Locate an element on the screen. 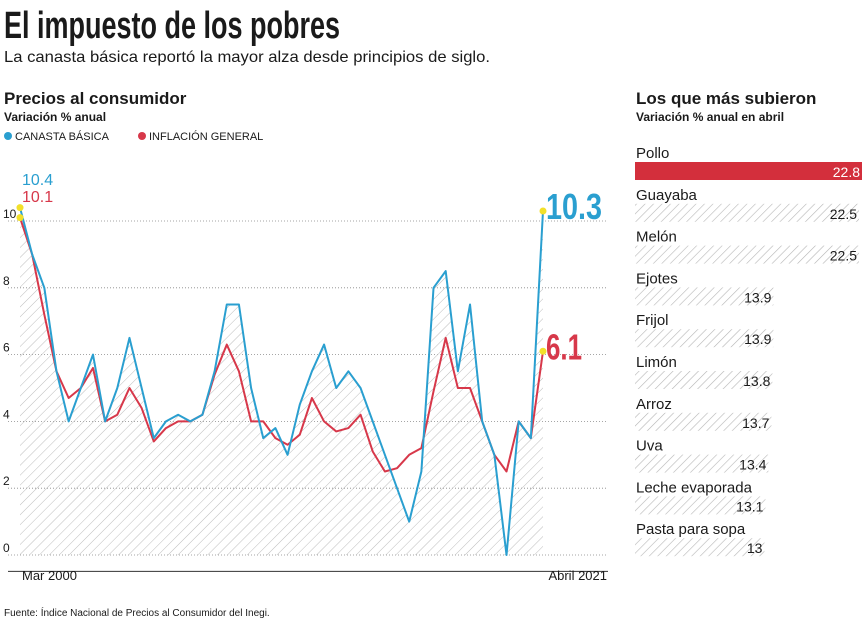 The height and width of the screenshot is (620, 862). category-label: Guayaba is located at coordinates (667, 195).